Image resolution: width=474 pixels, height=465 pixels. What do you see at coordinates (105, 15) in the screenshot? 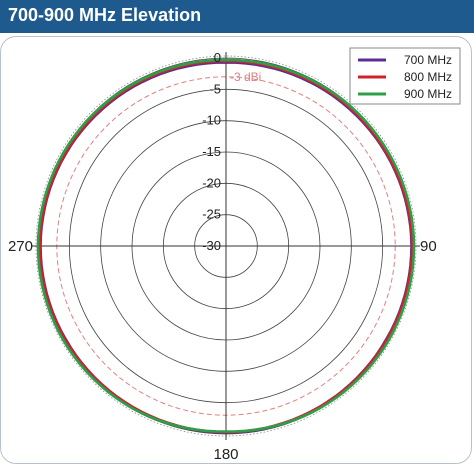
I see `chart-title: 700-900 MHz Elevation` at bounding box center [105, 15].